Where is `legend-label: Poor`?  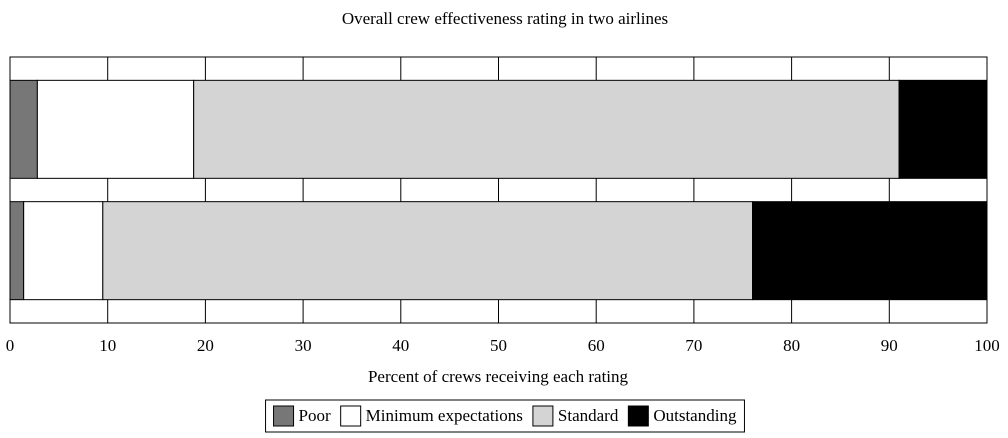
legend-label: Poor is located at coordinates (315, 415).